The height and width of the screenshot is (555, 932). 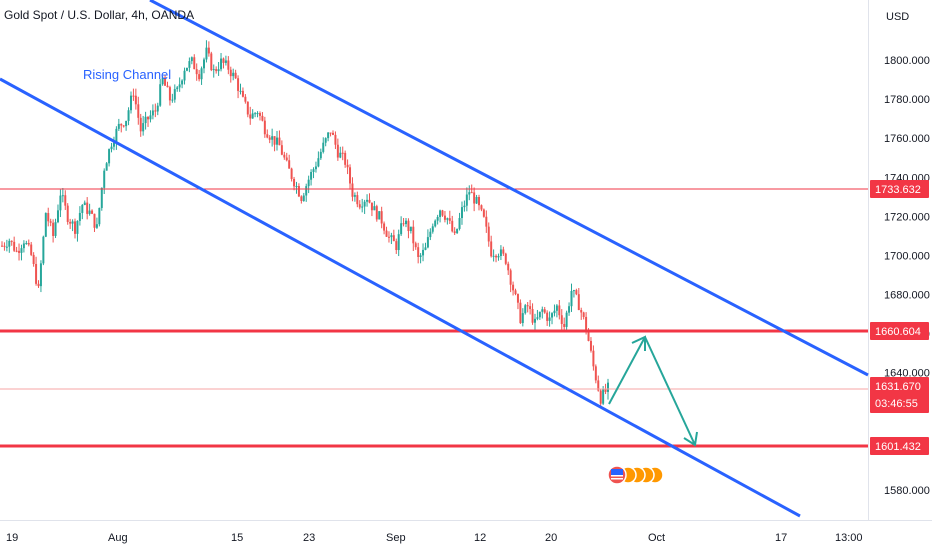 I want to click on projection-down-path, so click(x=670, y=391).